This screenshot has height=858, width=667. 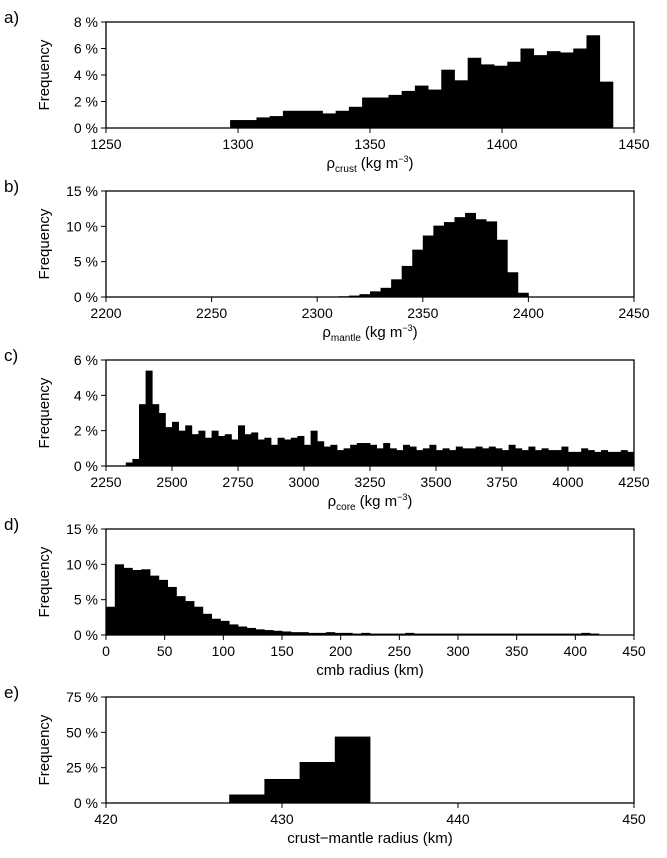 I want to click on x-tick-label: 400, so click(x=576, y=651).